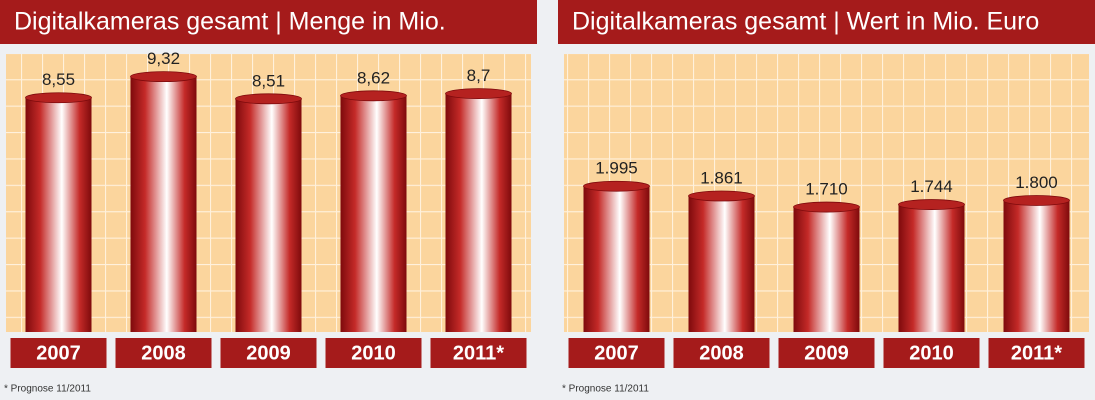  Describe the element at coordinates (931, 186) in the screenshot. I see `value-label: 1.744` at that location.